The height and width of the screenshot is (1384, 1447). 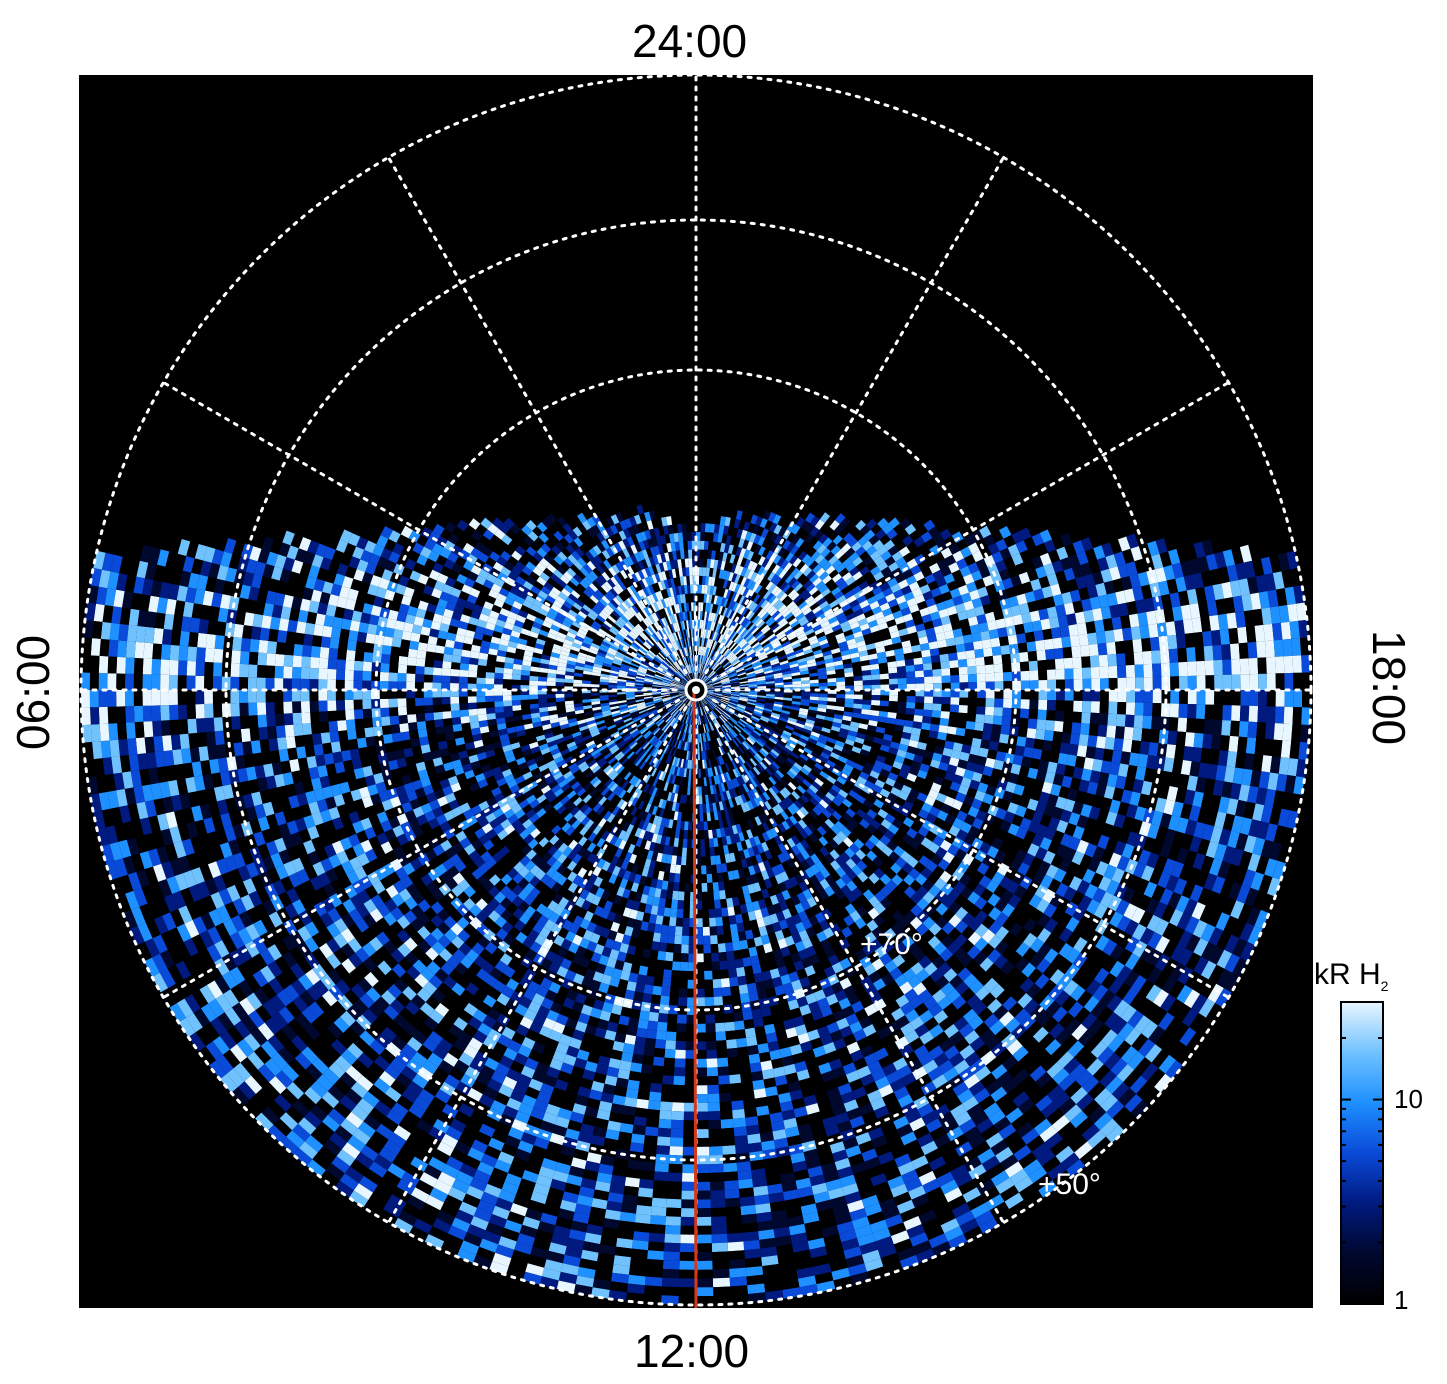 What do you see at coordinates (690, 41) in the screenshot?
I see `local-time-label-24: 24:00` at bounding box center [690, 41].